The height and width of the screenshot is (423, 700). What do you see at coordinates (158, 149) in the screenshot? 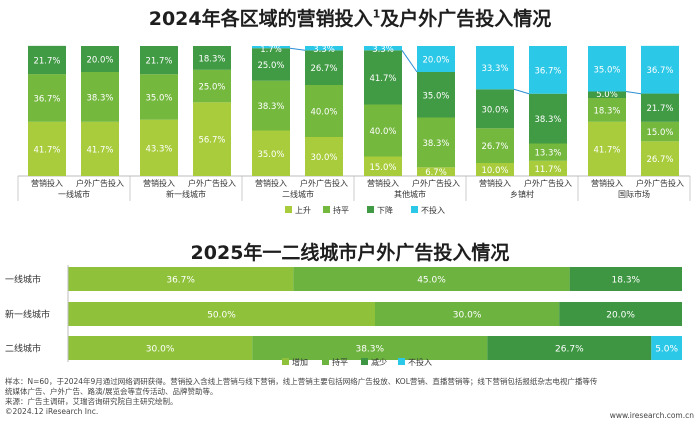
I see `data-label: 43.3%` at bounding box center [158, 149].